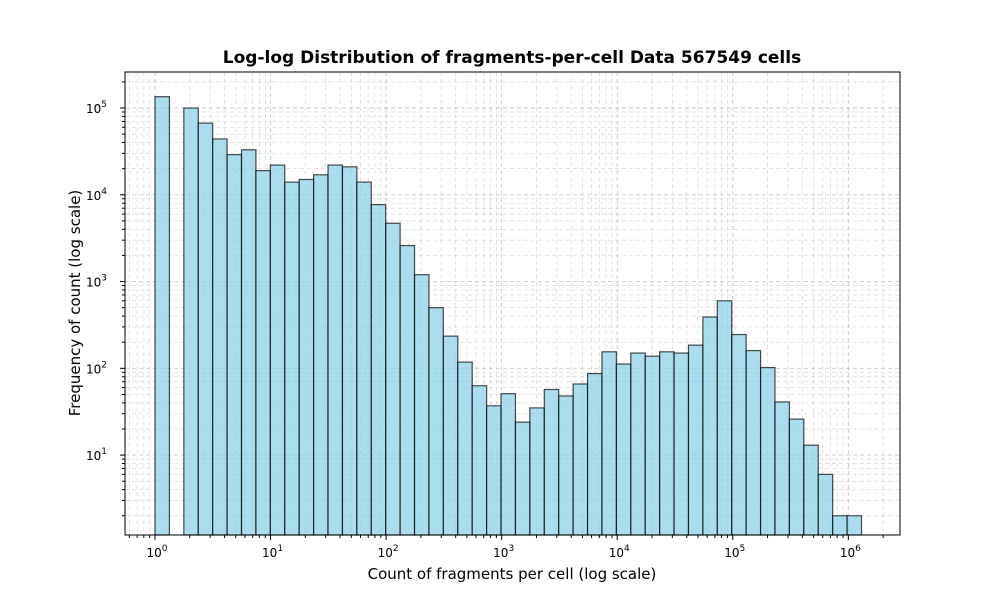 The width and height of the screenshot is (1000, 604). I want to click on x-tick-label: 10², so click(388, 552).